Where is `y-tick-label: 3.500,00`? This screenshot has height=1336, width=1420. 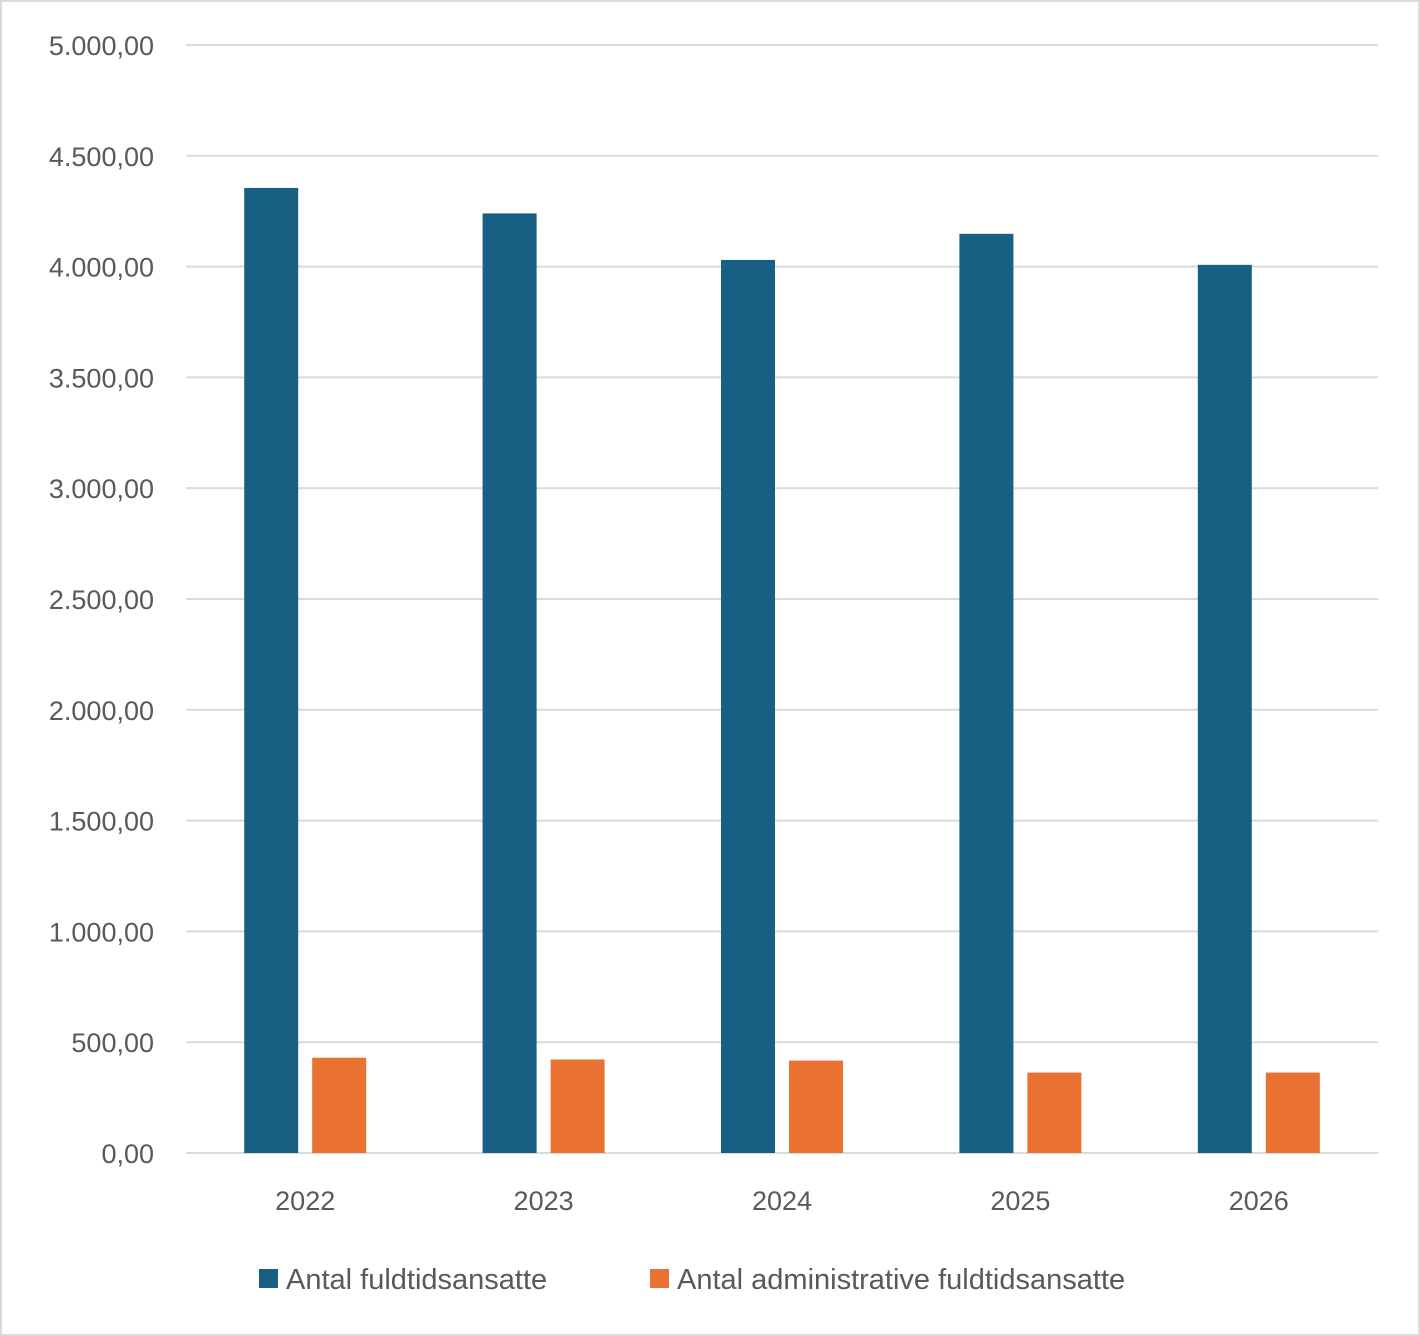
y-tick-label: 3.500,00 is located at coordinates (101, 378).